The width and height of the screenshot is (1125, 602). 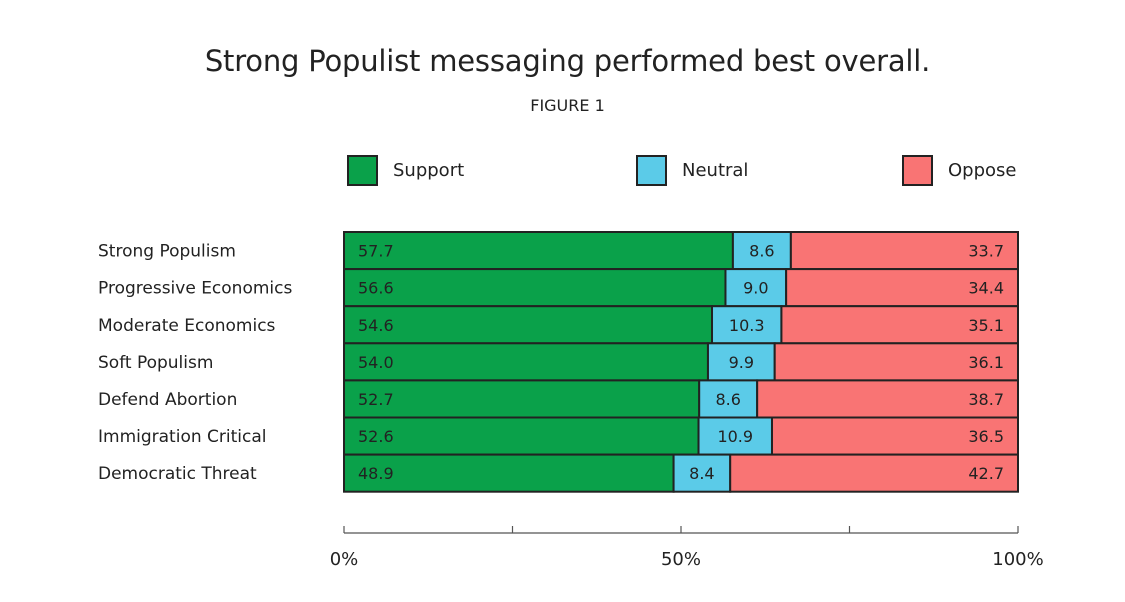 I want to click on value-label-oppose-defend-abortion: 38.7, so click(x=986, y=399).